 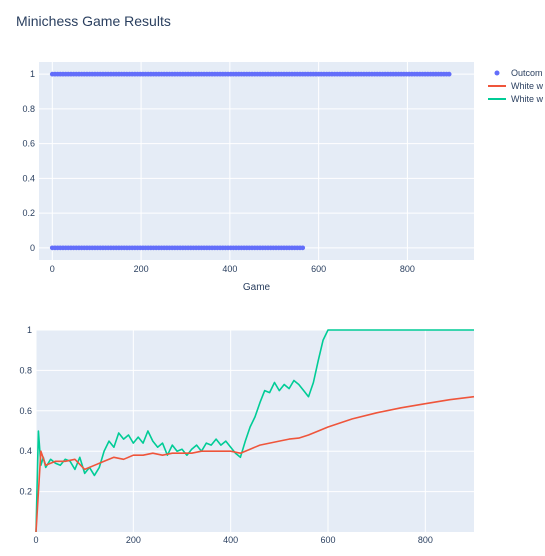 I want to click on legend-item: Outcom, so click(x=518, y=73).